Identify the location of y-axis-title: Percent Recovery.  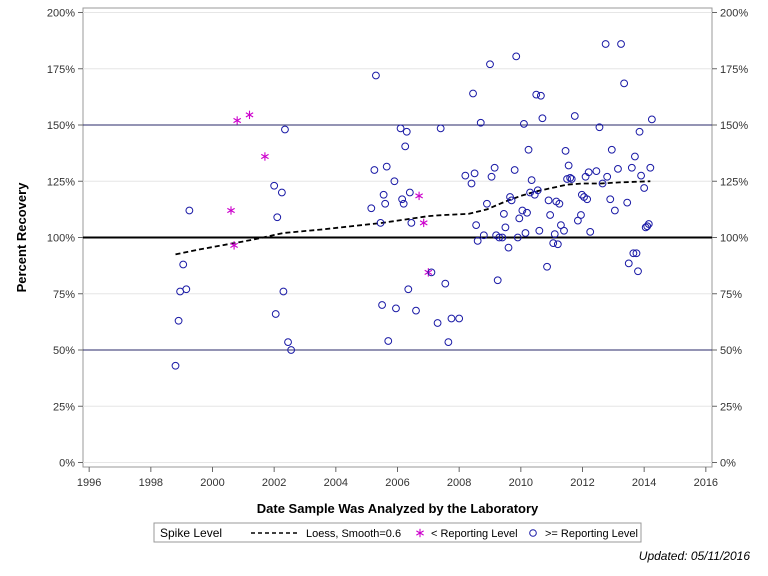
(21, 237).